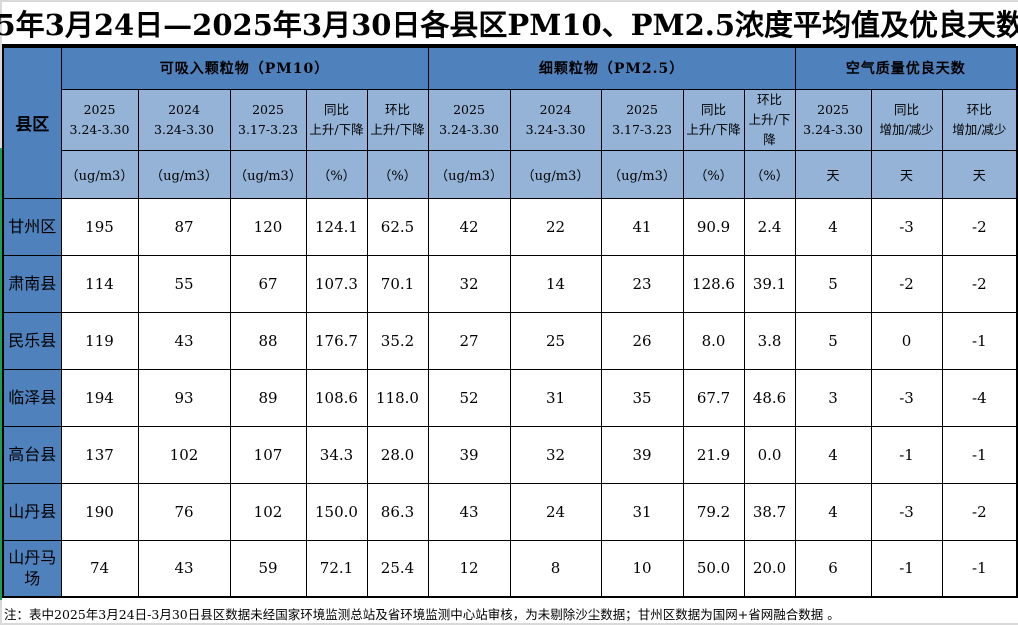 Image resolution: width=1018 pixels, height=625 pixels. Describe the element at coordinates (184, 511) in the screenshot. I see `cell-value: 76` at that location.